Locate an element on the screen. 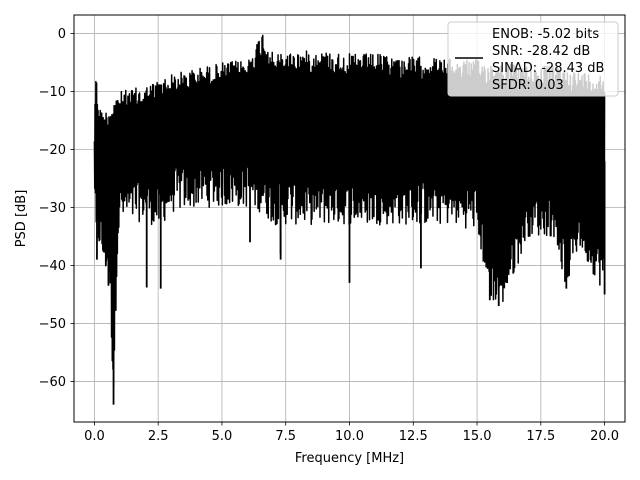  y-tick-label: −60 is located at coordinates (52, 382).